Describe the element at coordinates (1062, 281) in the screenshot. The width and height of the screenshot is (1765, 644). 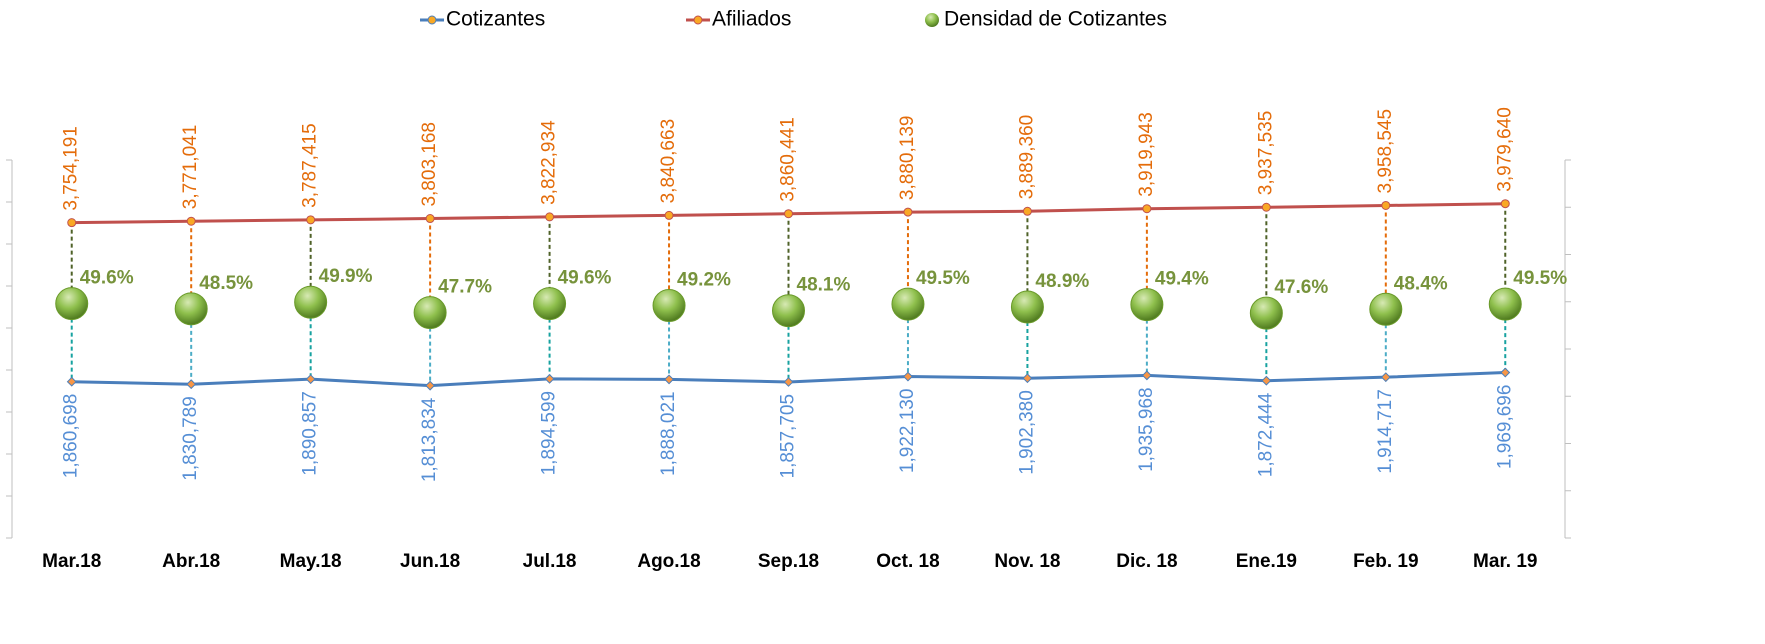
I see `data-label: 48.9%` at that location.